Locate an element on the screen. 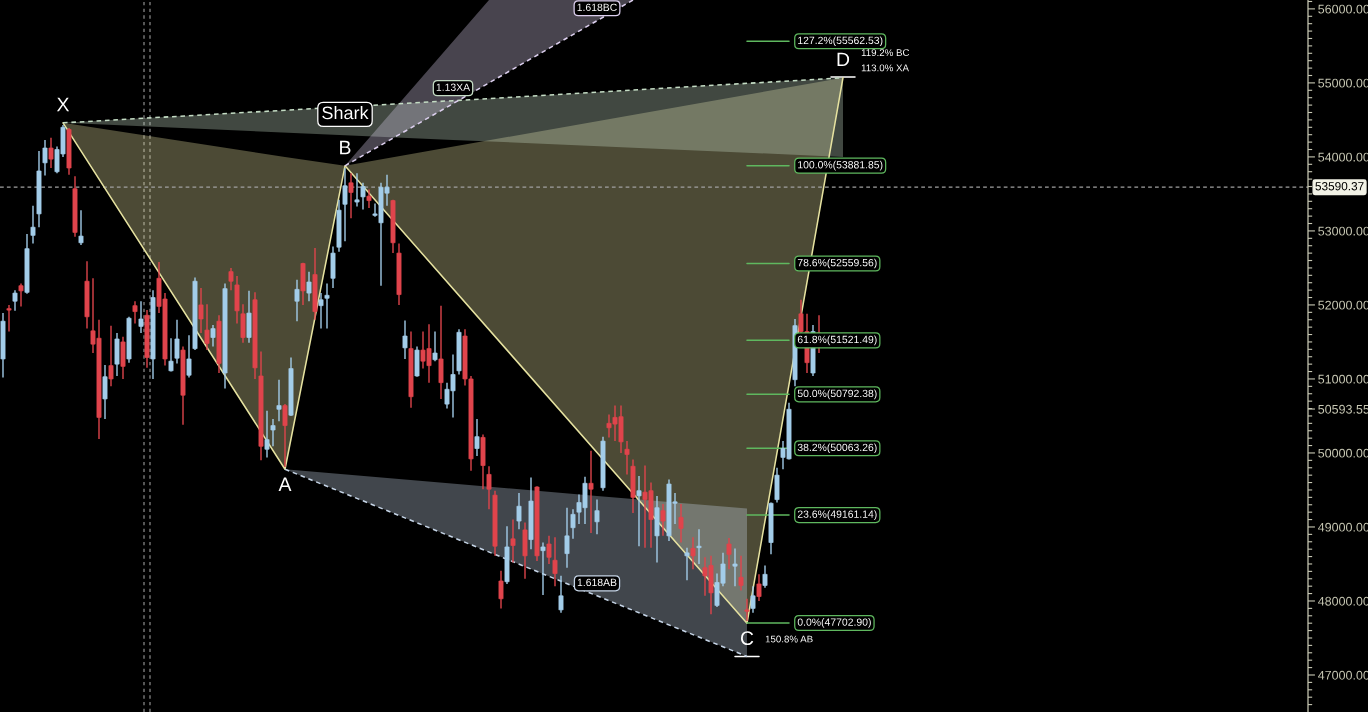 The height and width of the screenshot is (712, 1368). data-label: 78.6%(52559.56) is located at coordinates (837, 263).